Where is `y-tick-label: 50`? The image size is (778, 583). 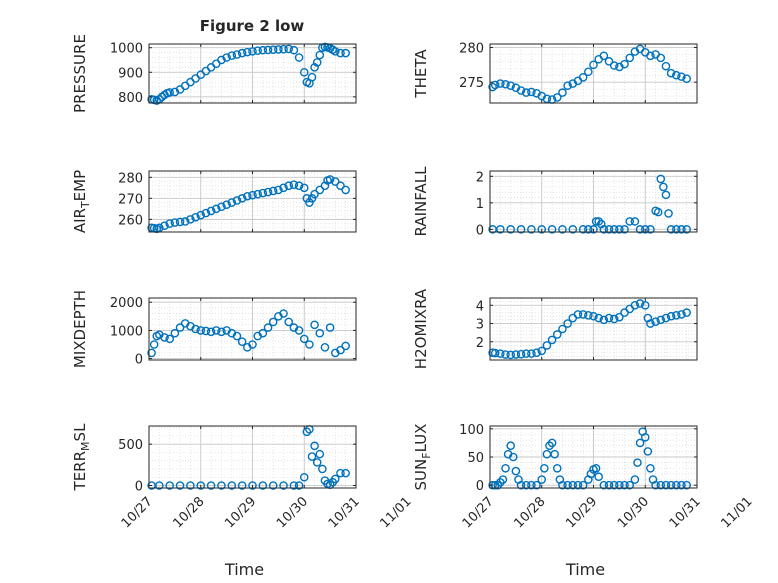
y-tick-label: 50 is located at coordinates (475, 458).